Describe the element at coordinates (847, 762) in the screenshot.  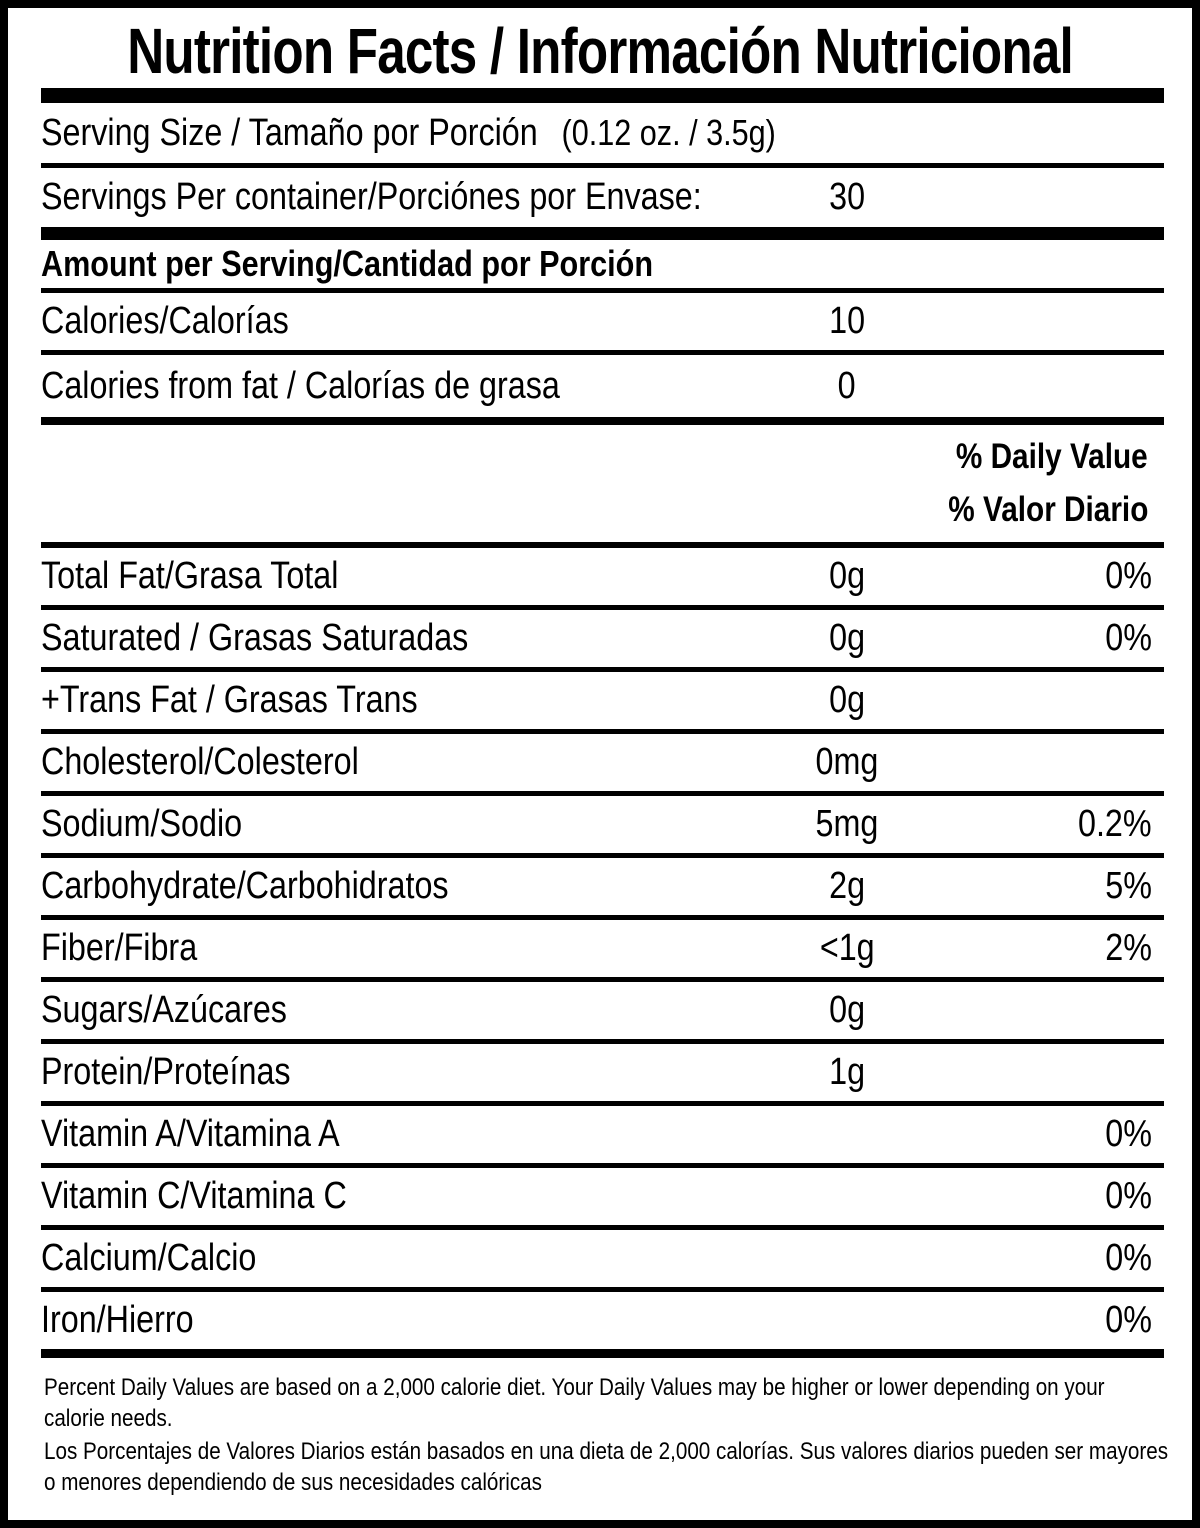
I see `nutrient-amount: 0mg` at that location.